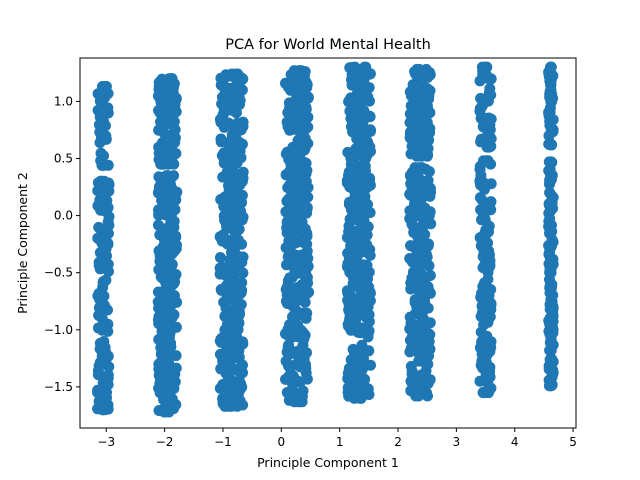  What do you see at coordinates (62, 244) in the screenshot?
I see `y-axis-ticks: −1.5 −1.0 −0.5 0.0 0.5 1.0` at bounding box center [62, 244].